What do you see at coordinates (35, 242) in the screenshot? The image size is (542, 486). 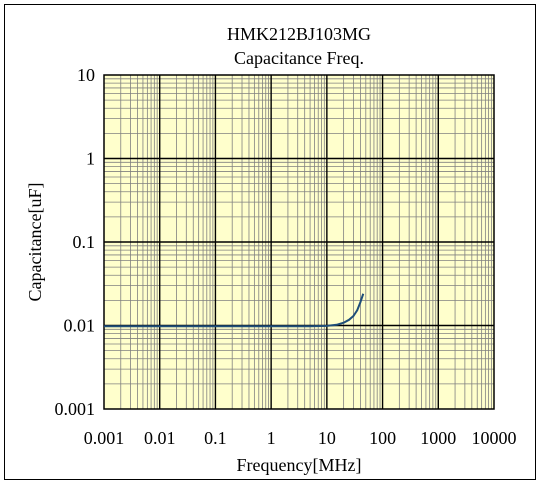 I see `y-axis-label: Capacitance[uF]` at bounding box center [35, 242].